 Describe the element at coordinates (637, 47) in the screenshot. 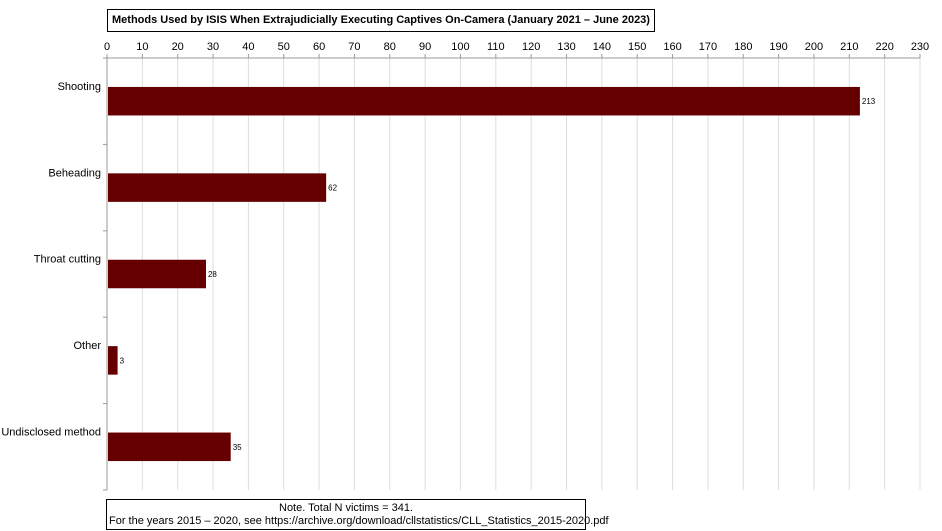

I see `x-tick-label: 150` at that location.